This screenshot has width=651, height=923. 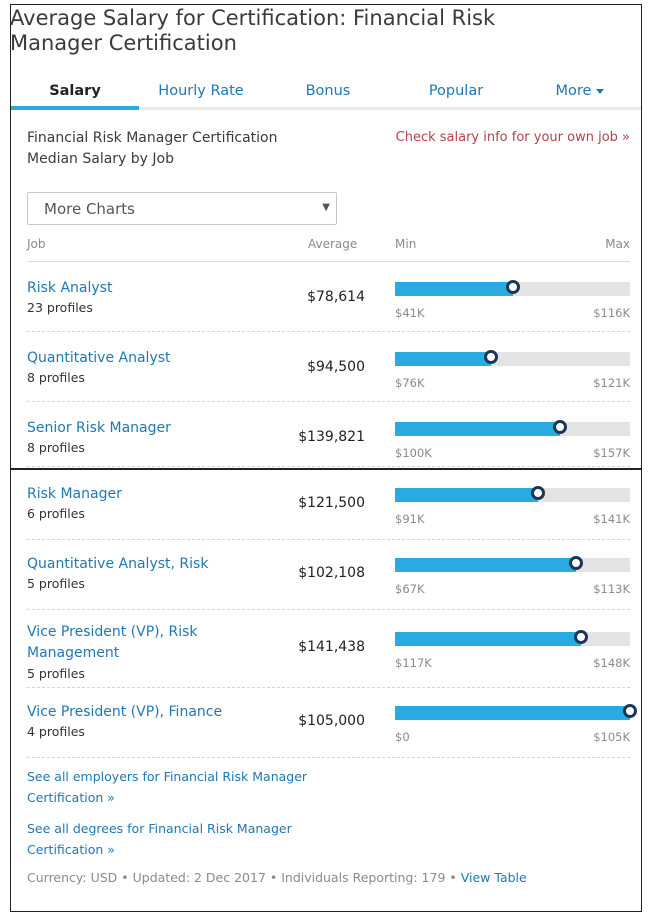 I want to click on average-salary: $121,500, so click(x=331, y=503).